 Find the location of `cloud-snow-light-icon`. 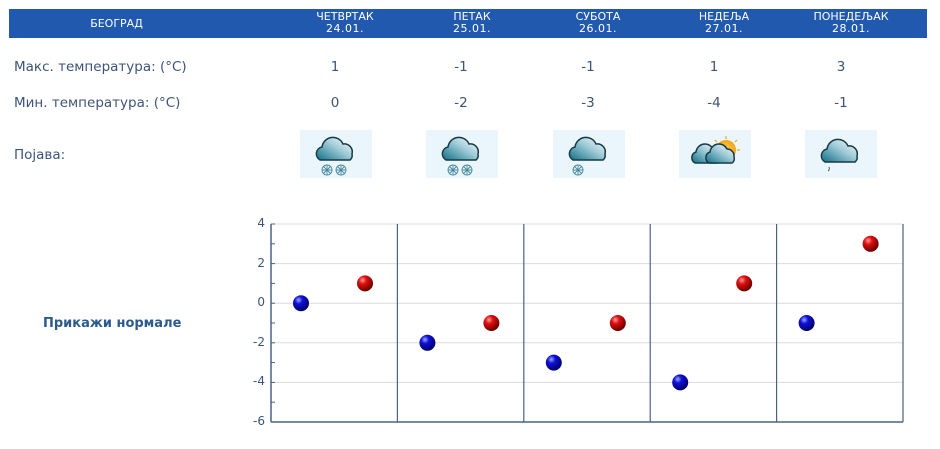

cloud-snow-light-icon is located at coordinates (589, 154).